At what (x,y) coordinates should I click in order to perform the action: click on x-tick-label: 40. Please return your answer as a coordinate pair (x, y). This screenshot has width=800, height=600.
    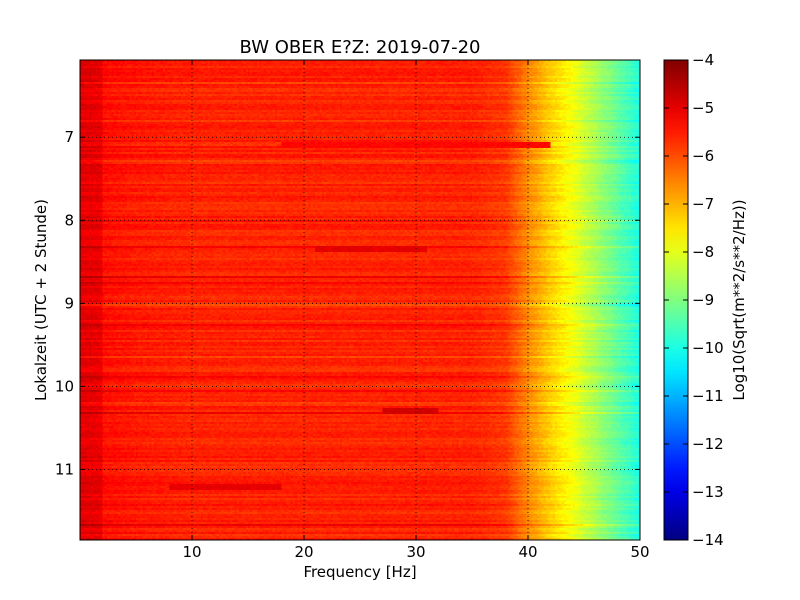
    Looking at the image, I should click on (527, 552).